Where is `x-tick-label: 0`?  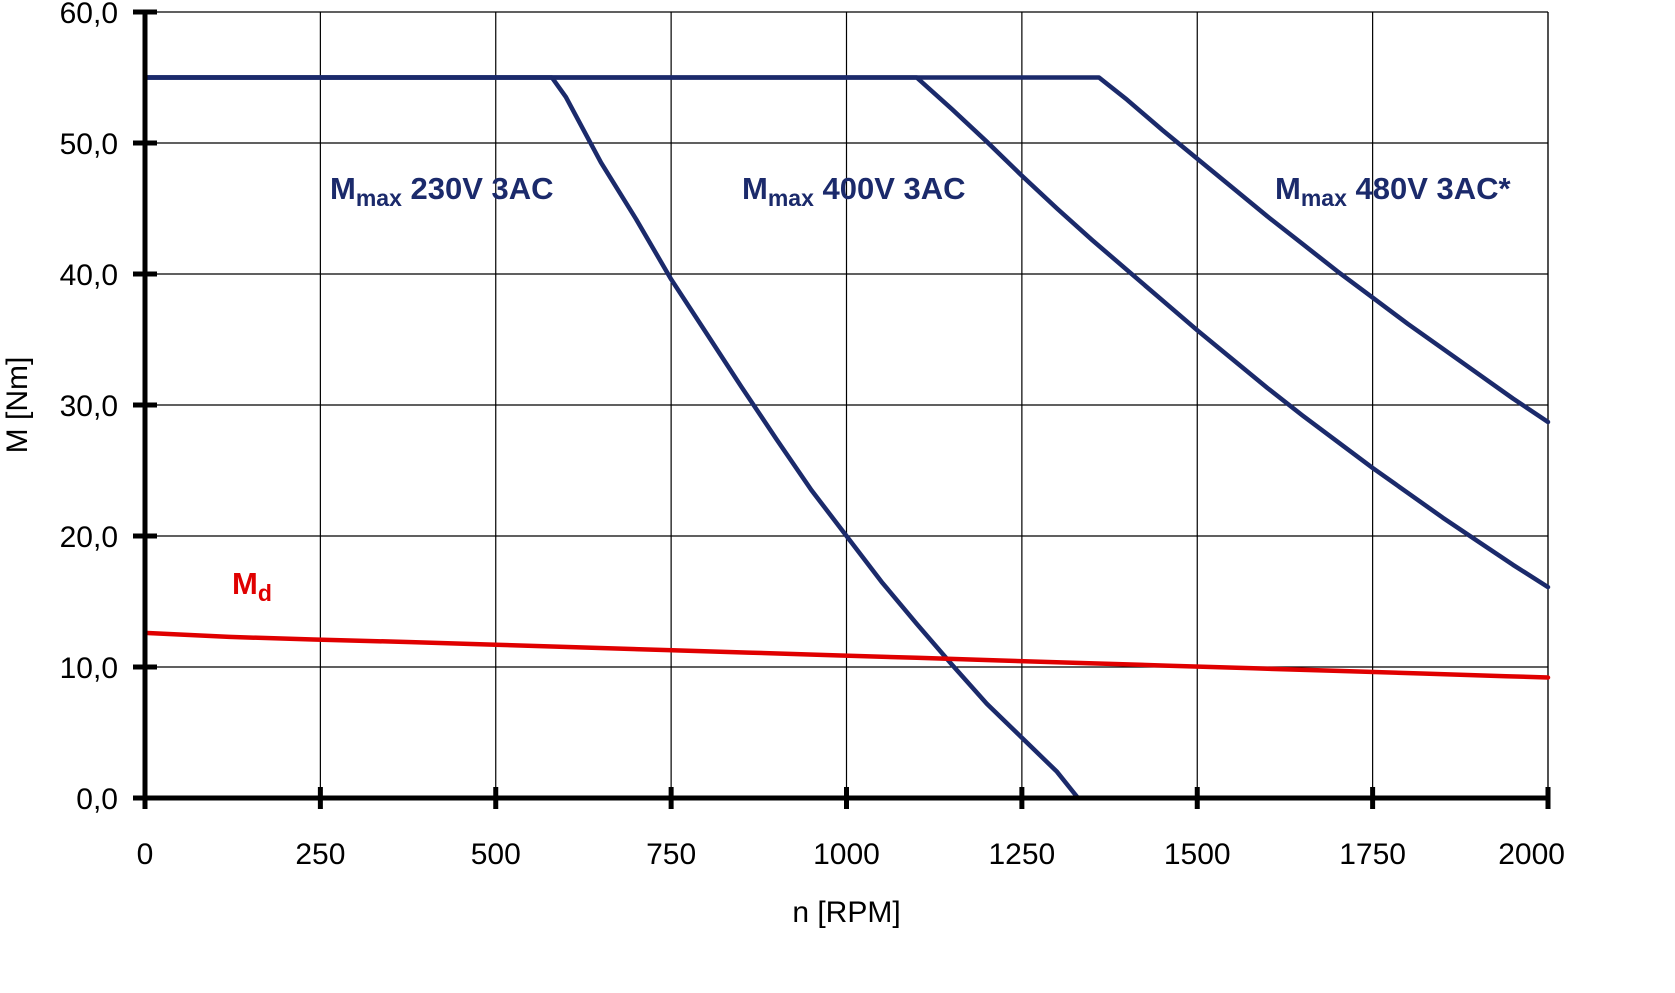 x-tick-label: 0 is located at coordinates (145, 854).